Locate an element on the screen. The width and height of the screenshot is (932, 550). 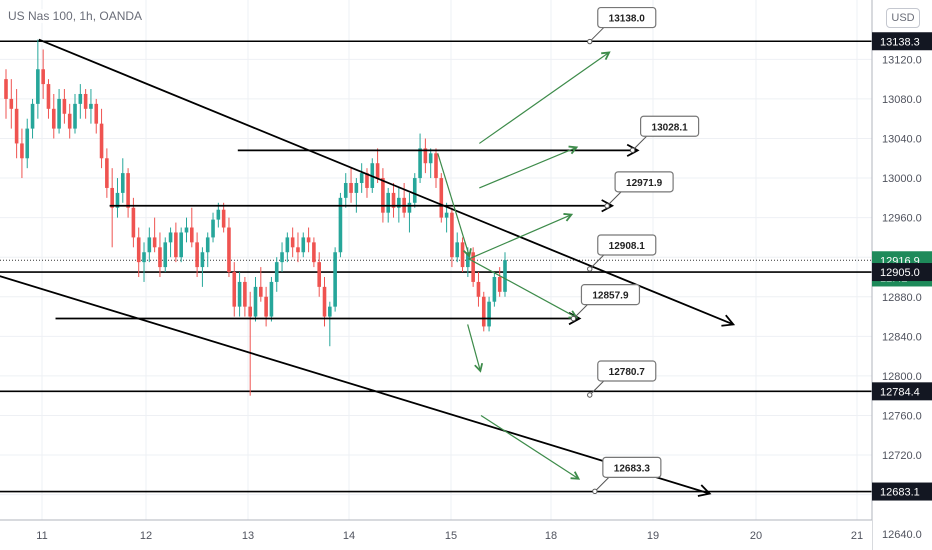
currency-button: USD is located at coordinates (903, 18).